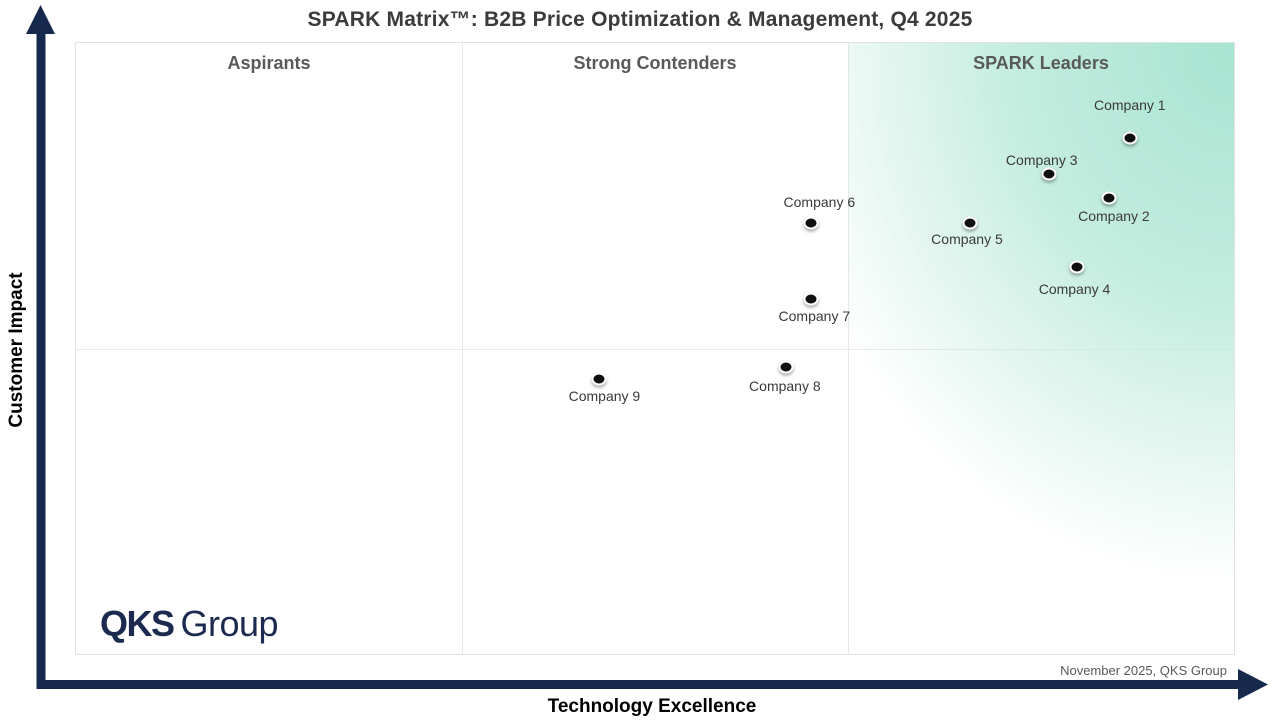 Image resolution: width=1280 pixels, height=720 pixels. I want to click on logo-text-light: Group, so click(229, 623).